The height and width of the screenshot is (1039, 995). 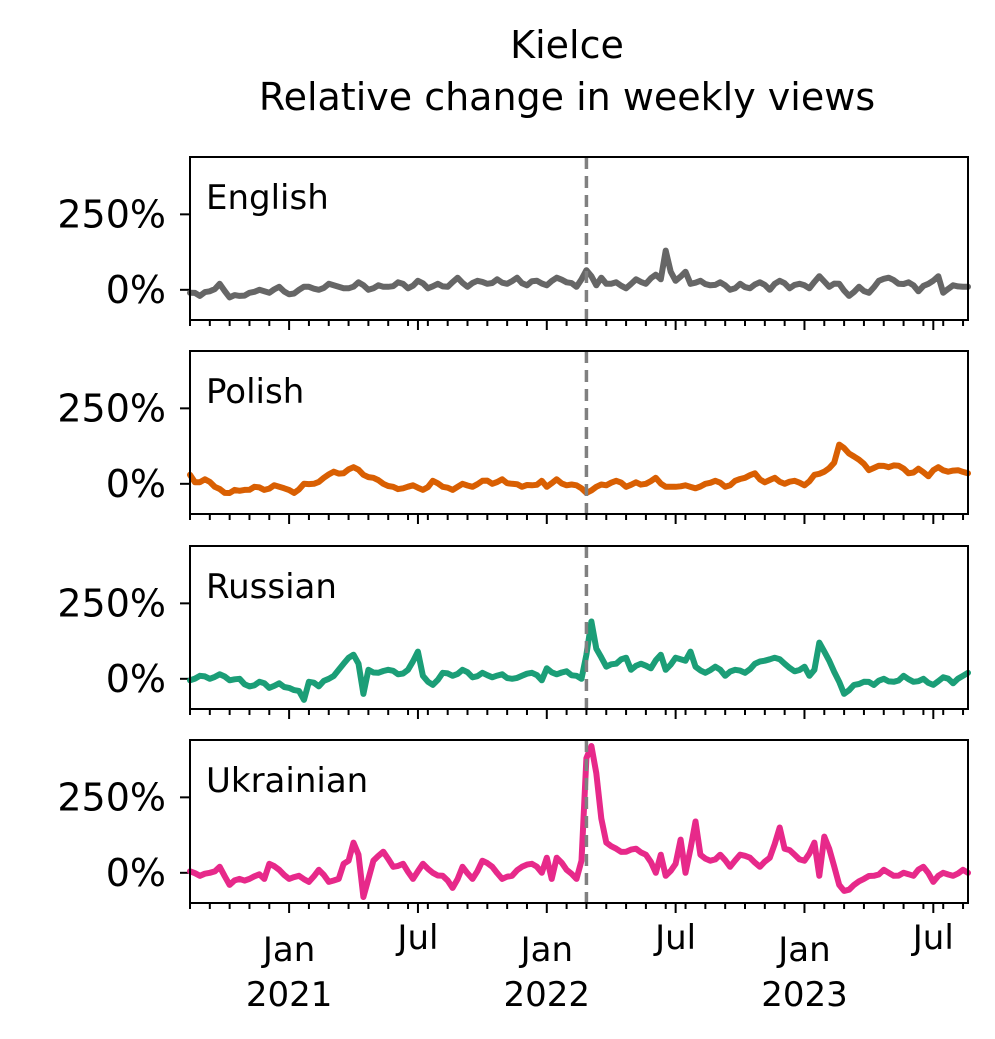 I want to click on series-line-polish, so click(x=579, y=468).